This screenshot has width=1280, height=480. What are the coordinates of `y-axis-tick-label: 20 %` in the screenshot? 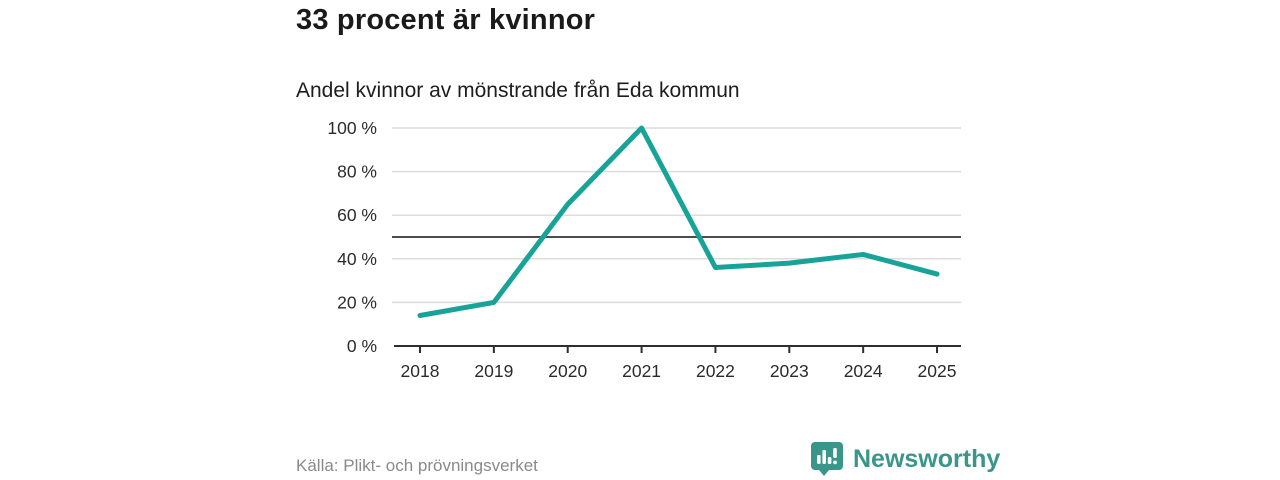 It's located at (357, 302).